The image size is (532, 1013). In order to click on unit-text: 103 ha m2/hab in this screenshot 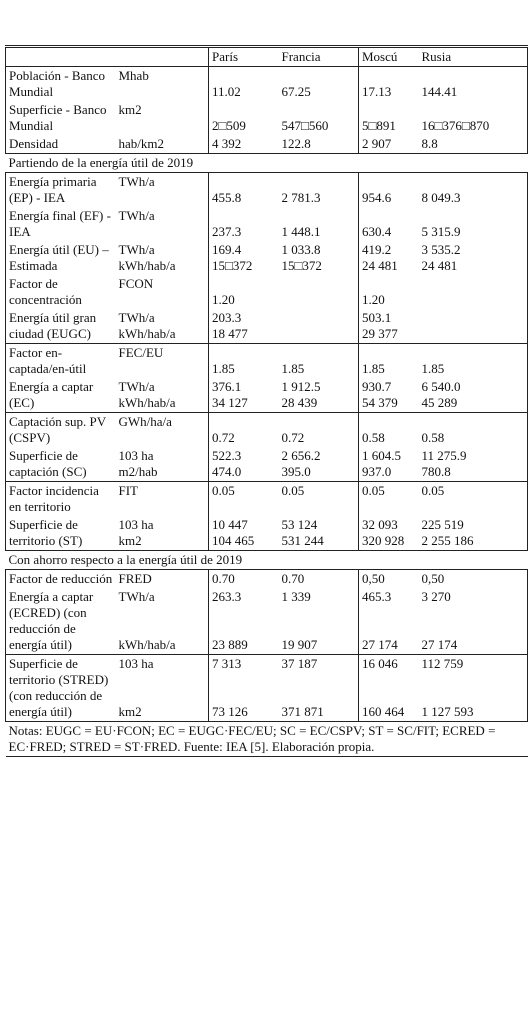, I will do `click(162, 464)`.